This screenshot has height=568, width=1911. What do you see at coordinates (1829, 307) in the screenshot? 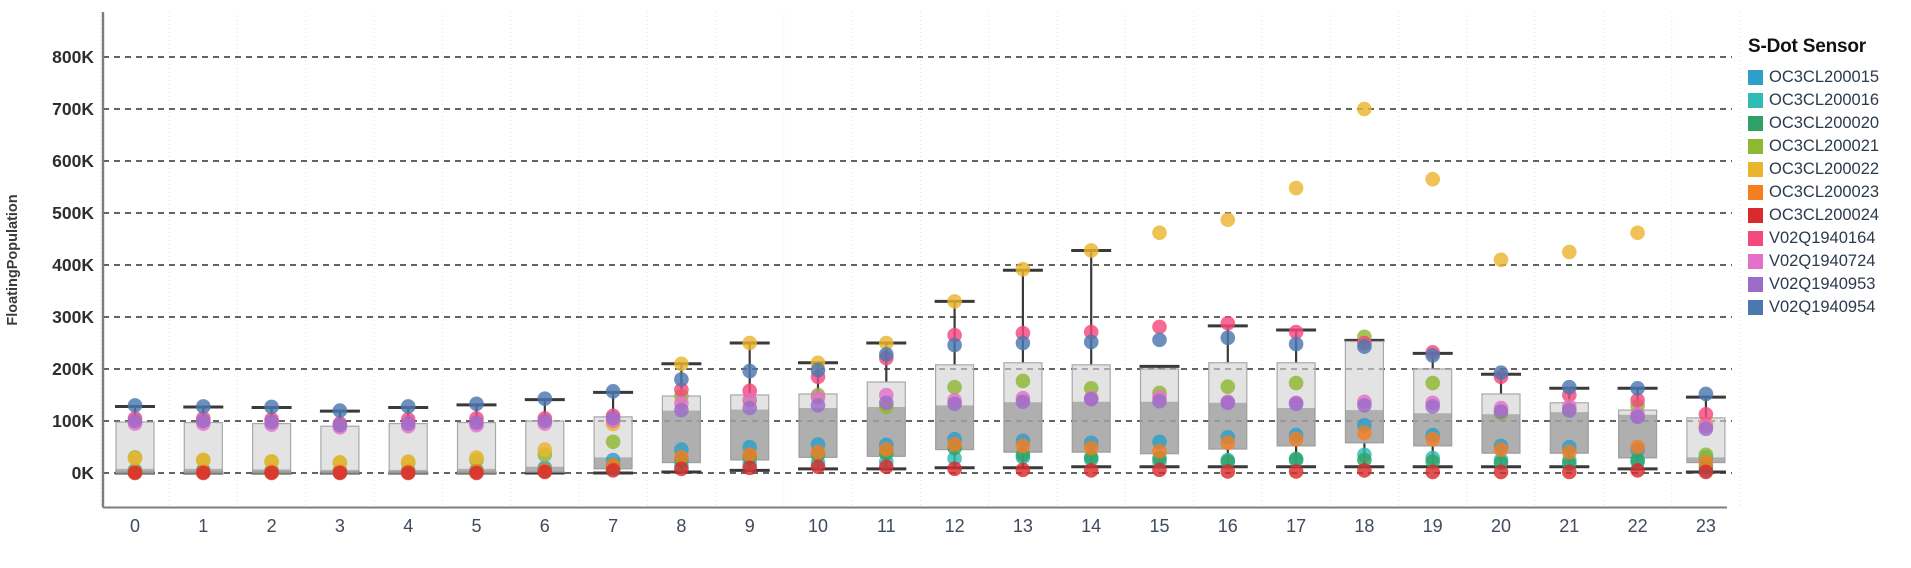
I see `legend-item-V02Q1940954: V02Q1940954` at bounding box center [1829, 307].